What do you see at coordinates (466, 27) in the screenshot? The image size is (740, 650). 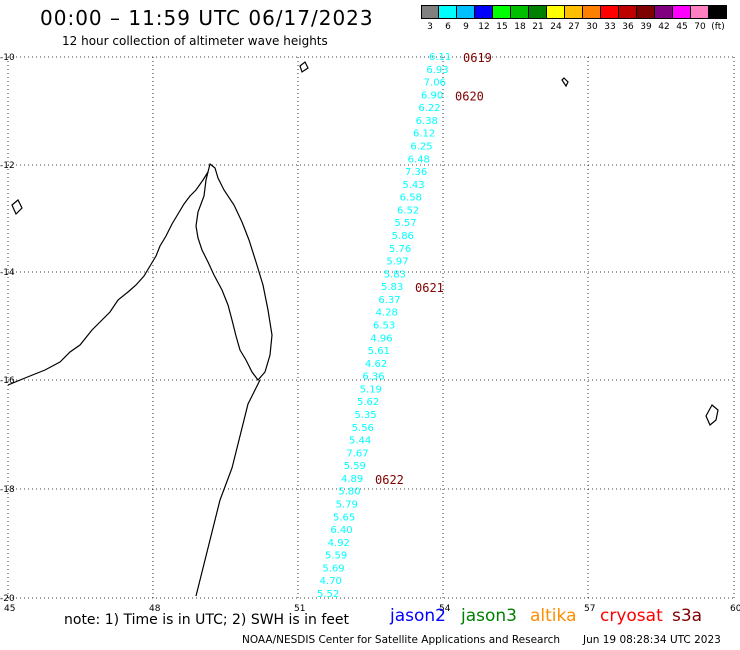 I see `legend-label: 9` at bounding box center [466, 27].